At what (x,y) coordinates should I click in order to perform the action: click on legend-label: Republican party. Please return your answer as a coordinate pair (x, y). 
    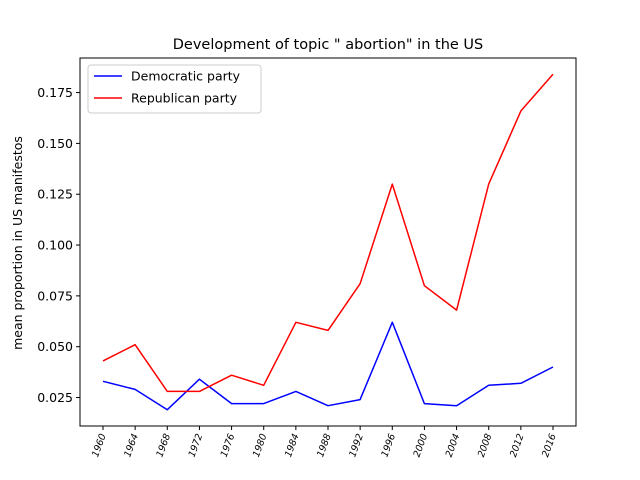
    Looking at the image, I should click on (184, 98).